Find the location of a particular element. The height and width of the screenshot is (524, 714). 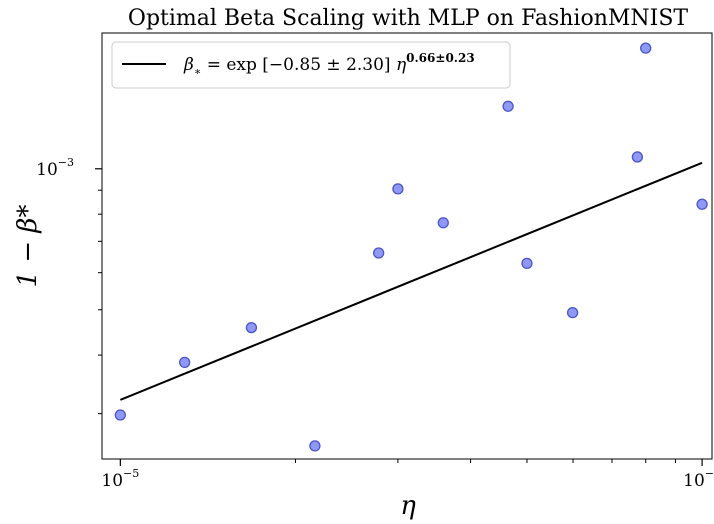

legend-beta-sub: ∗ is located at coordinates (197, 71).